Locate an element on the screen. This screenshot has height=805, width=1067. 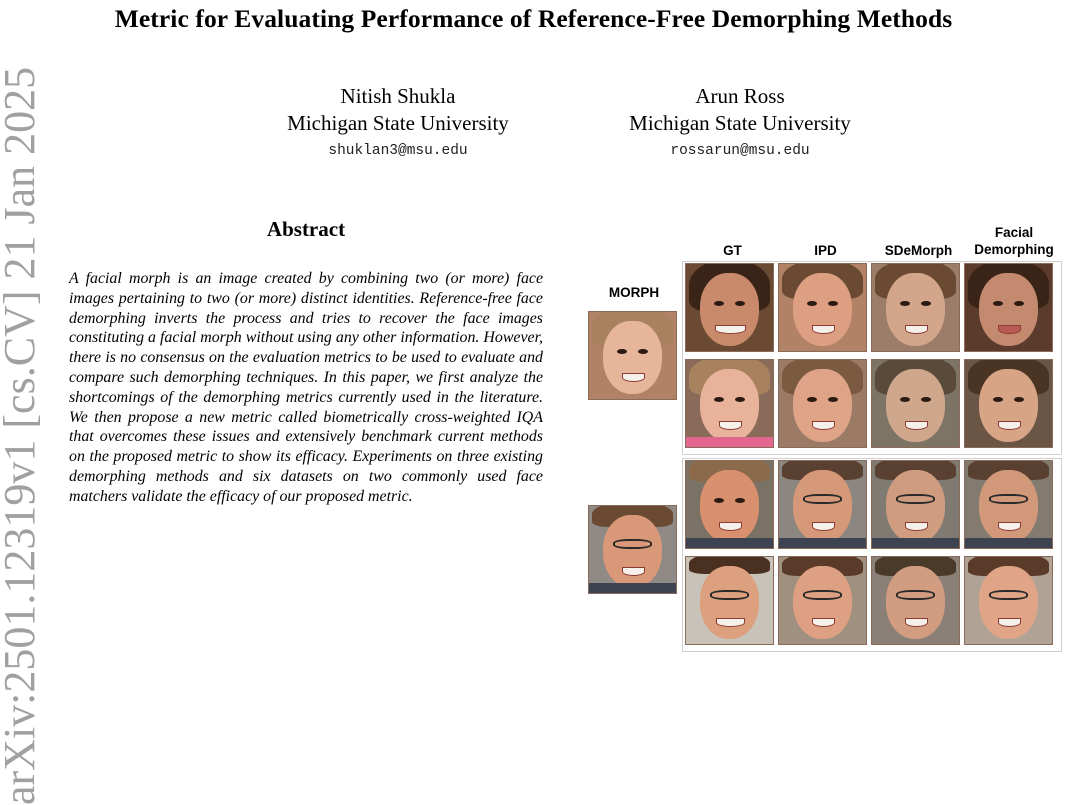
author-email: rossarun@msu.edu is located at coordinates (740, 151).